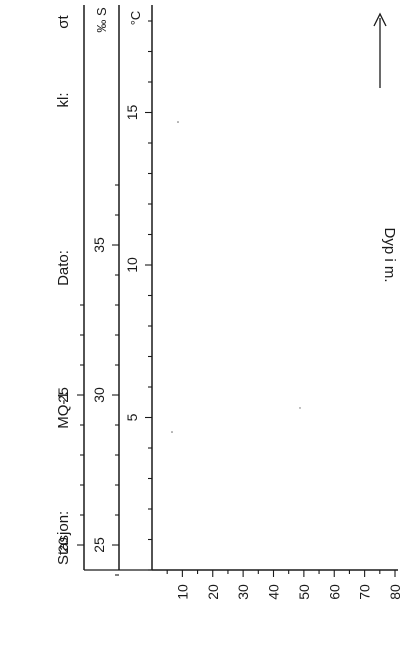  I want to click on station-value: MQ-1, so click(63, 410).